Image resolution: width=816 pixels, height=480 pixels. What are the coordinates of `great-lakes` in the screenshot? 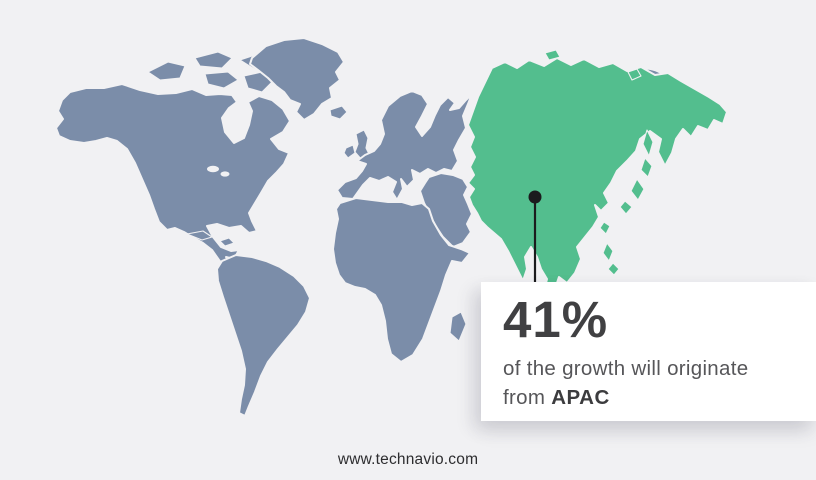 It's located at (213, 169).